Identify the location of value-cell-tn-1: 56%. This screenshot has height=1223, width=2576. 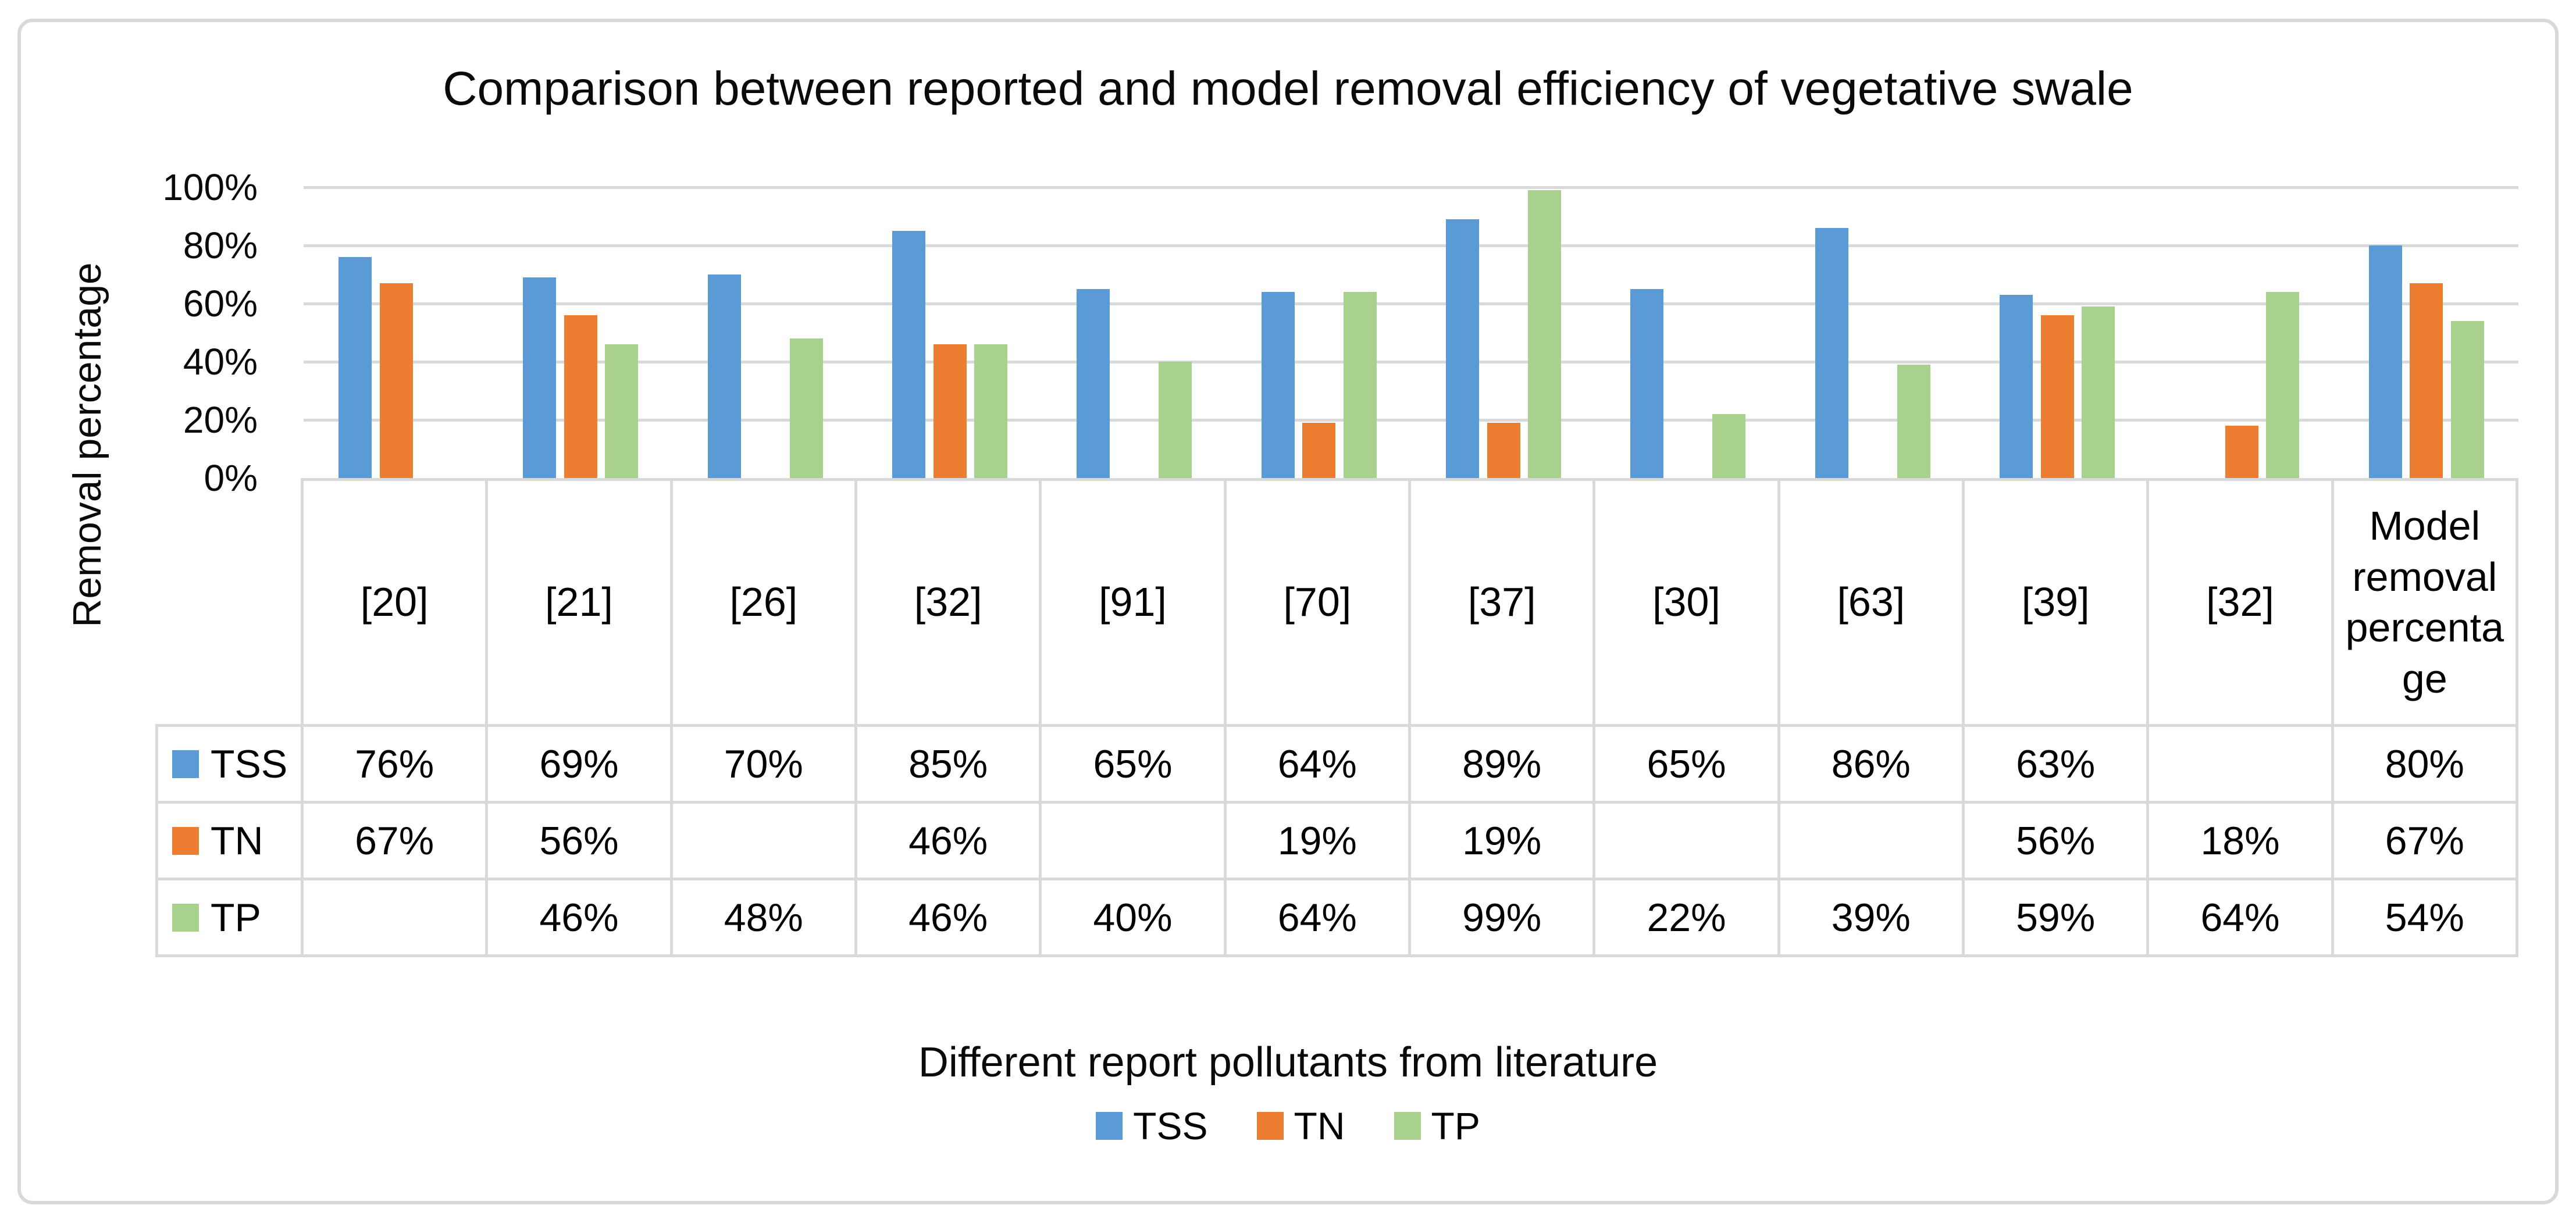
(580, 842).